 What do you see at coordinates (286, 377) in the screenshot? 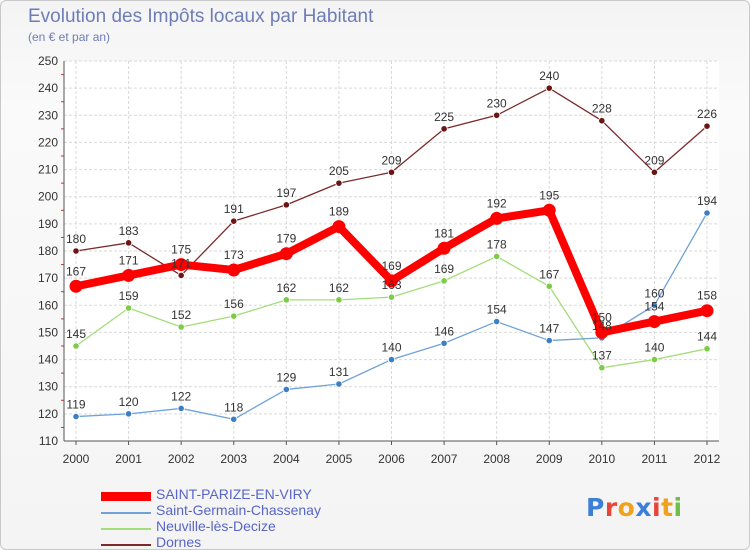
I see `data-label: 129` at bounding box center [286, 377].